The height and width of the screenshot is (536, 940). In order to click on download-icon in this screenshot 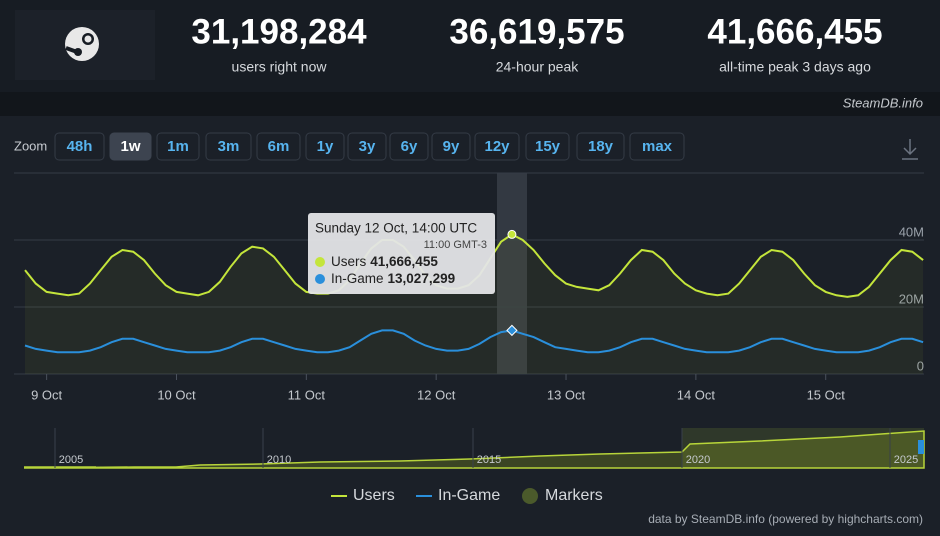, I will do `click(910, 149)`.